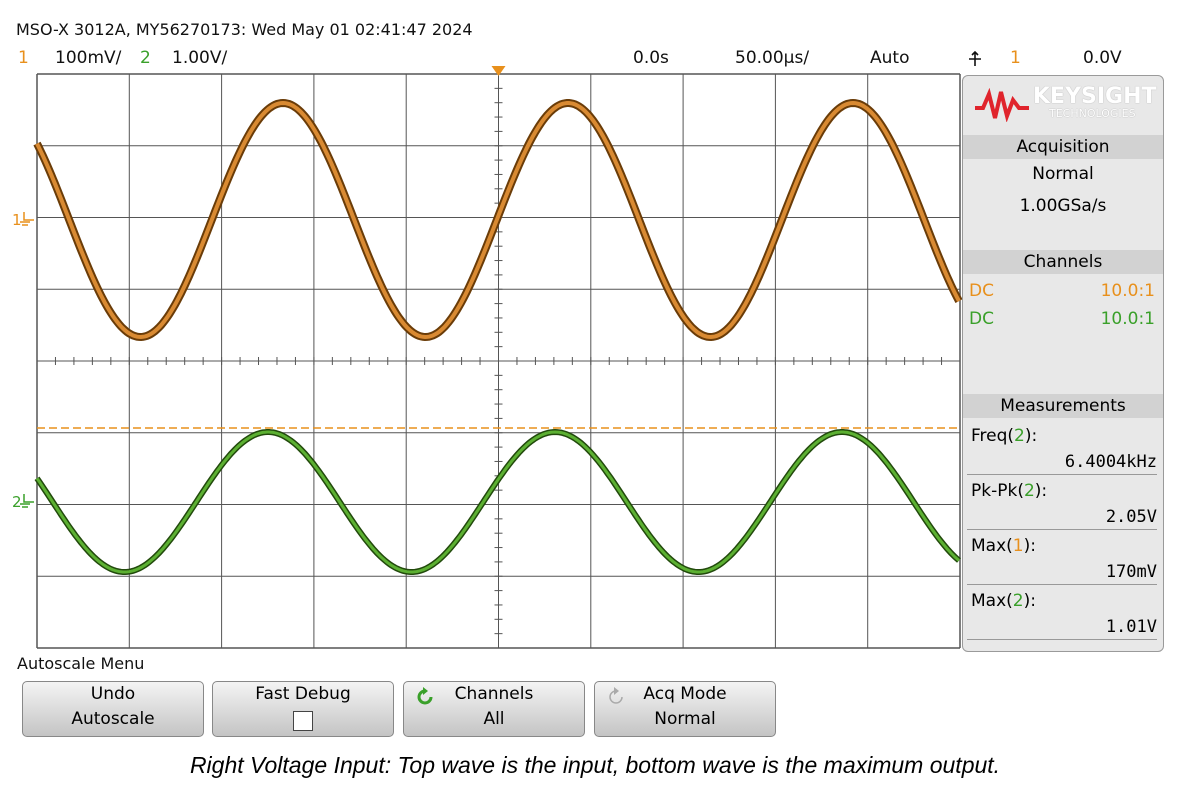 This screenshot has width=1190, height=788. Describe the element at coordinates (145, 58) in the screenshot. I see `ch2-number: 2` at that location.